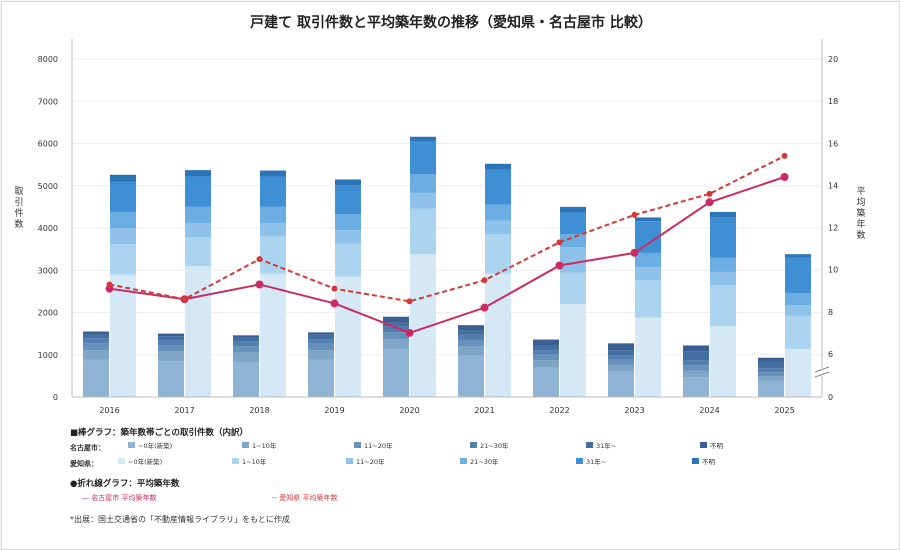 Image resolution: width=900 pixels, height=550 pixels. What do you see at coordinates (634, 410) in the screenshot?
I see `x-tick-label: 2023` at bounding box center [634, 410].